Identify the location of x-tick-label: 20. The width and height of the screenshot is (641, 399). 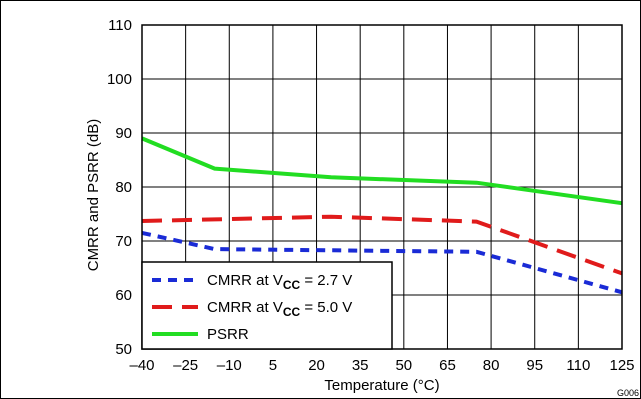
(316, 365).